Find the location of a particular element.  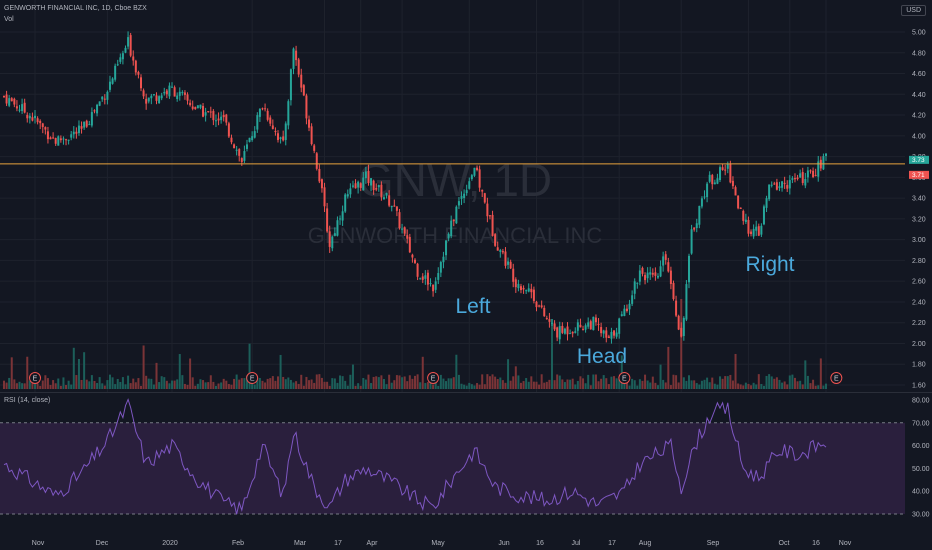

rsi-tick-label: 50.00 is located at coordinates (921, 469).